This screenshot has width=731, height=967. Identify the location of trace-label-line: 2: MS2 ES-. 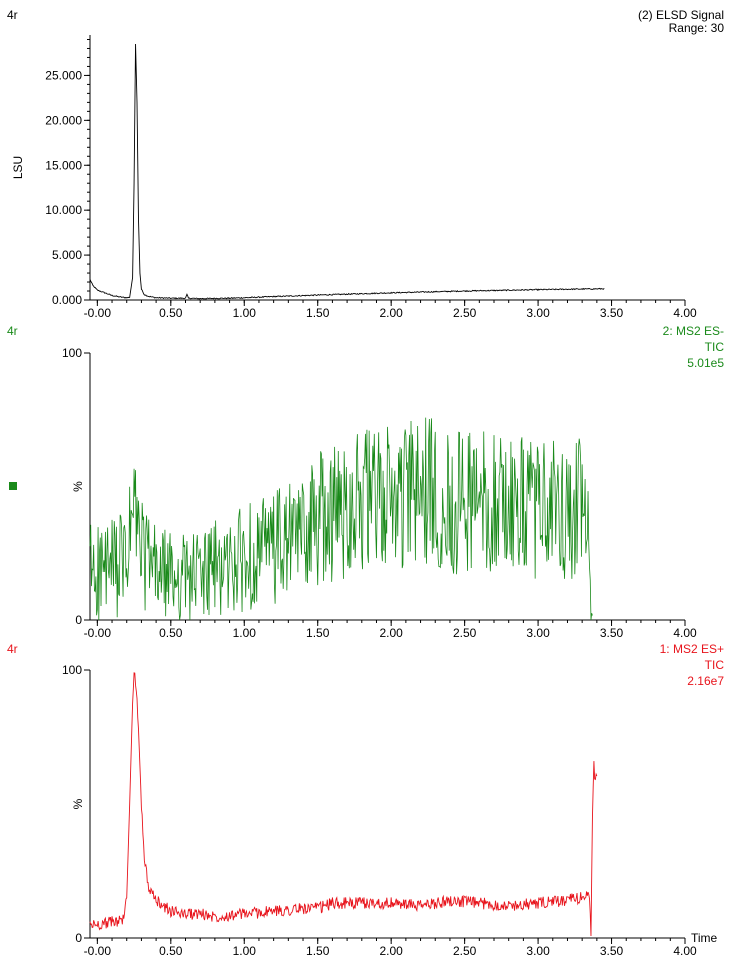
(693, 331).